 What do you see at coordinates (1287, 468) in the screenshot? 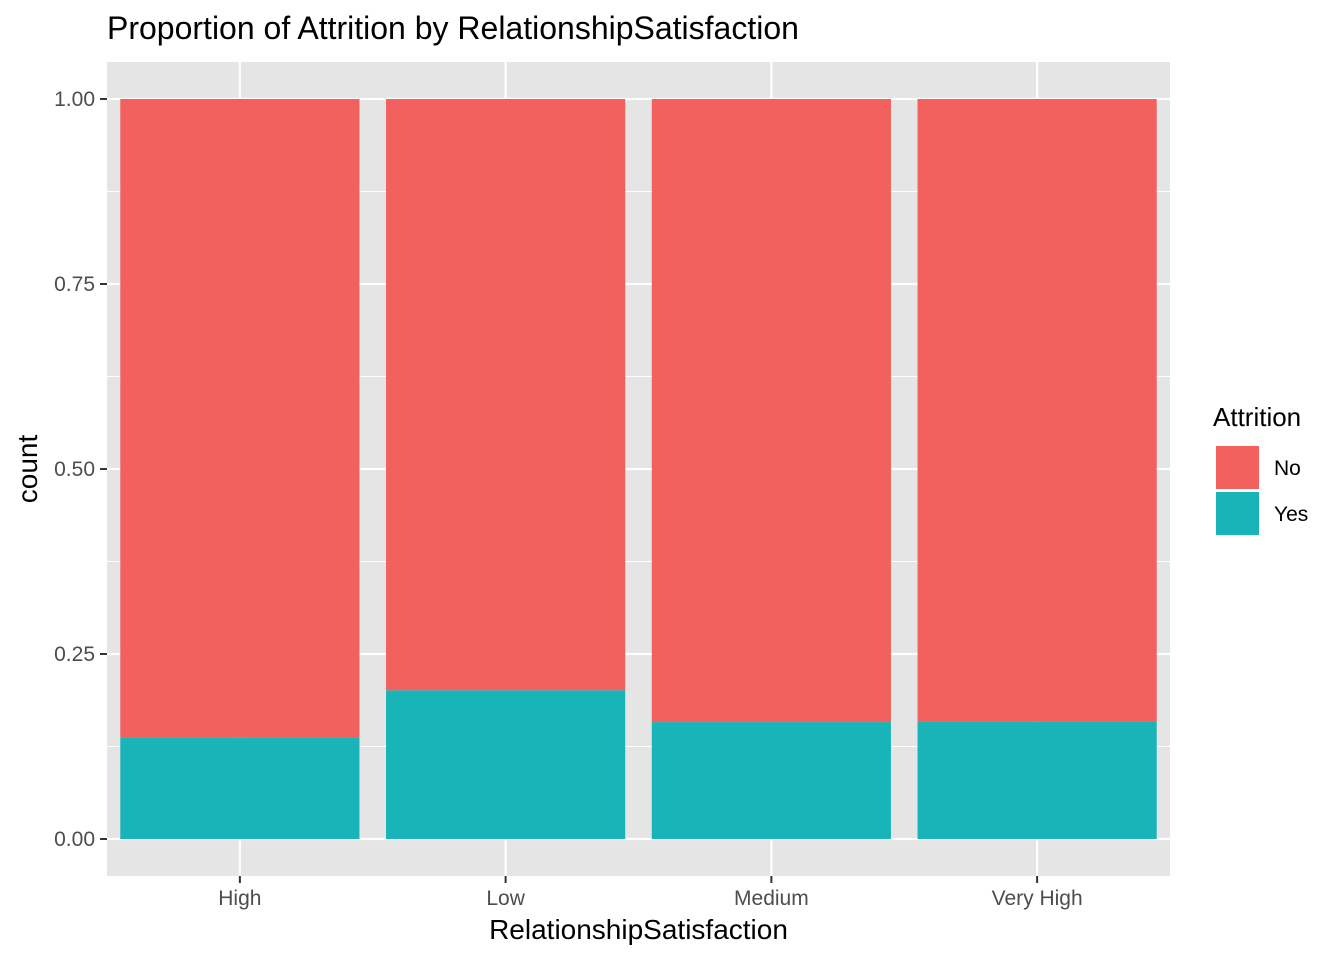
I see `legend-label-no: No` at bounding box center [1287, 468].